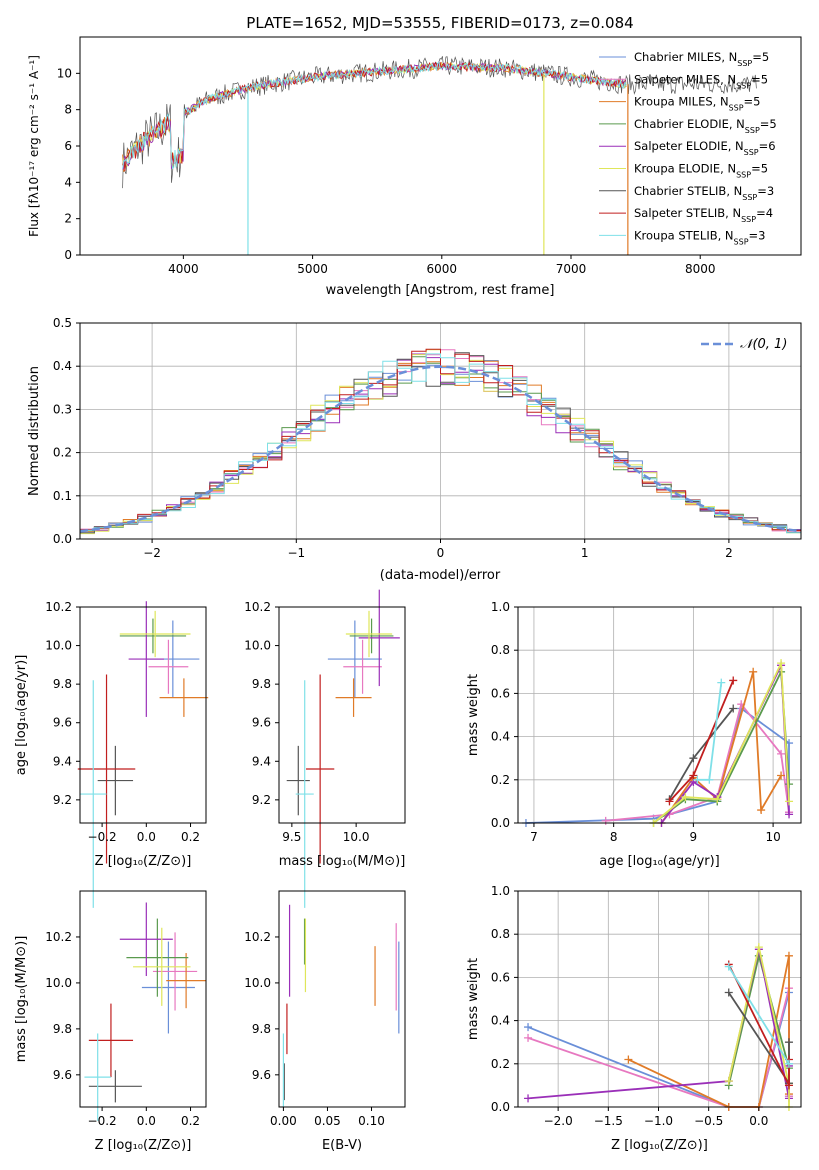 The width and height of the screenshot is (819, 1170). What do you see at coordinates (342, 1145) in the screenshot?
I see `mass_vs_EBV-xlabel: E(B-V)` at bounding box center [342, 1145].